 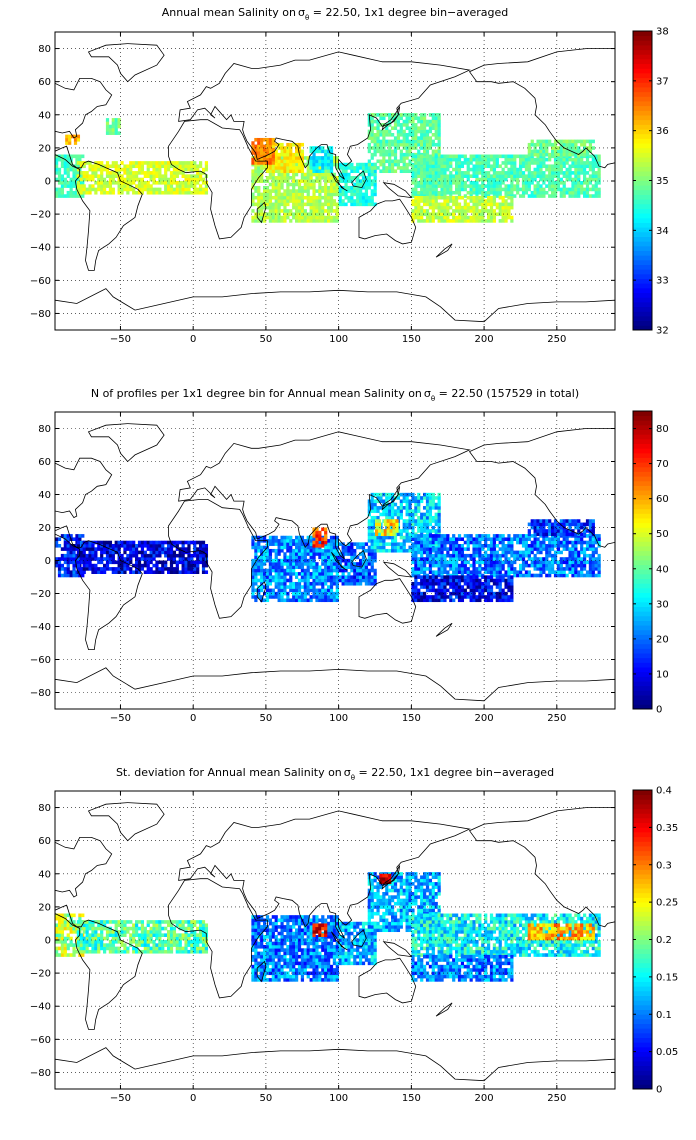 I want to click on colorbar-tick-label: 37, so click(x=662, y=81).